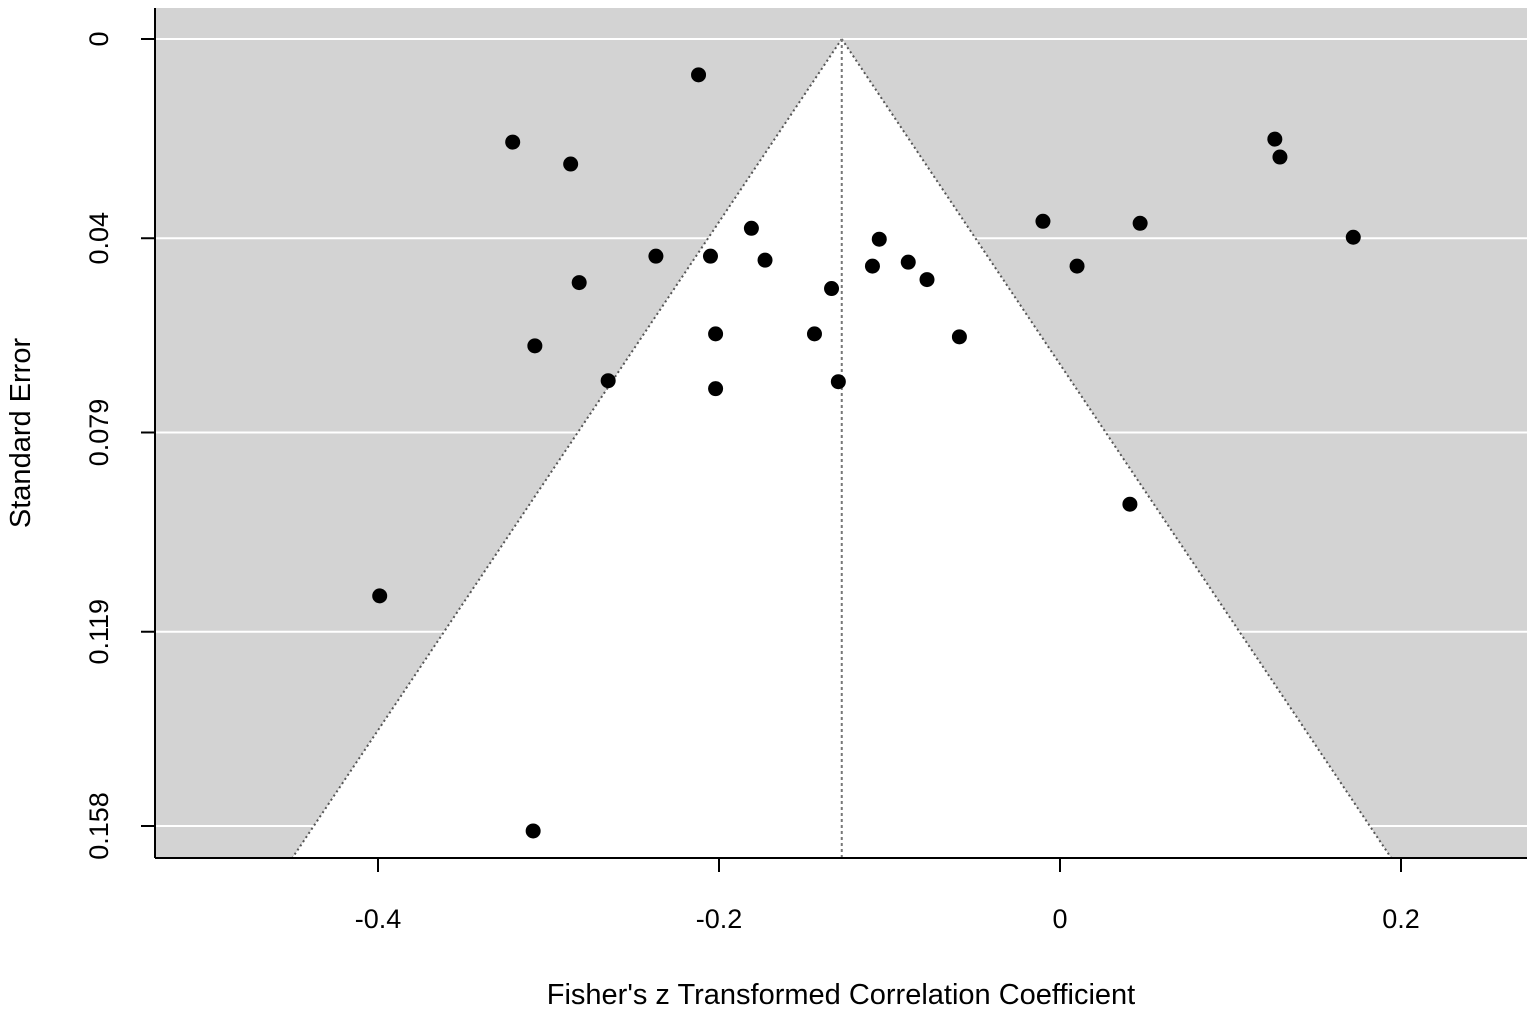 The image size is (1535, 1013). I want to click on y-tick-label: 0.158, so click(99, 826).